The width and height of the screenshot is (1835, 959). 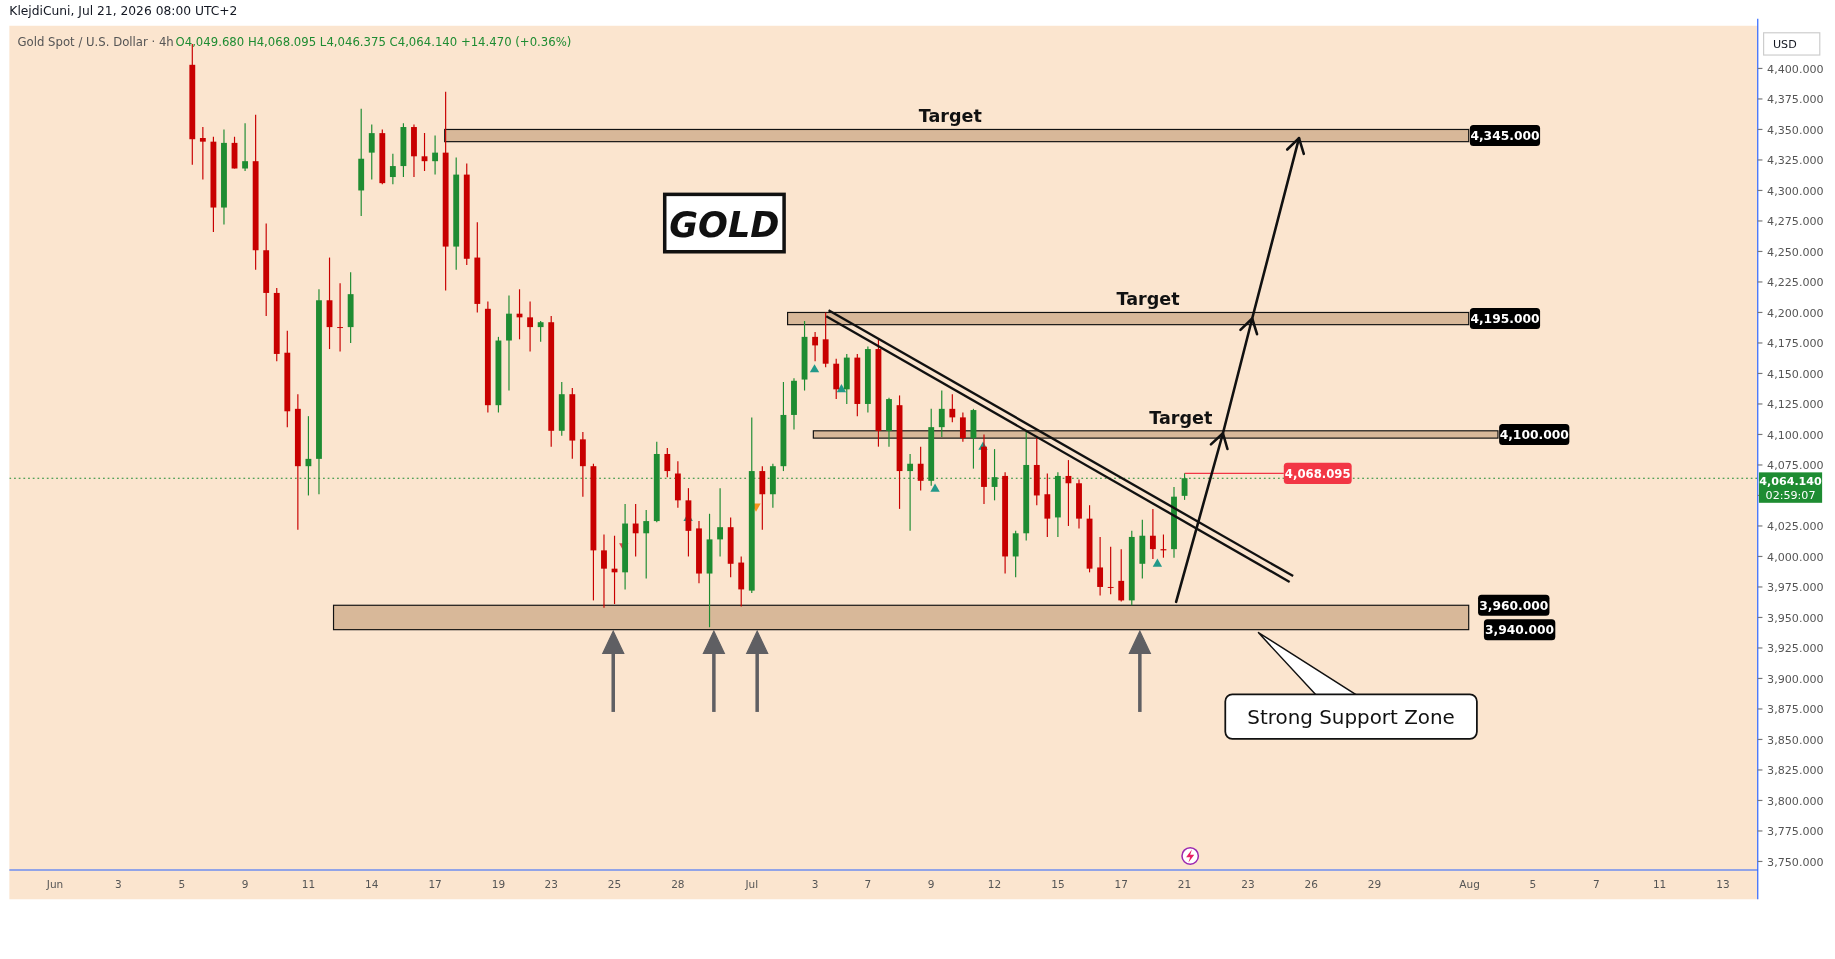 I want to click on band-label: 4,345.000, so click(x=1505, y=136).